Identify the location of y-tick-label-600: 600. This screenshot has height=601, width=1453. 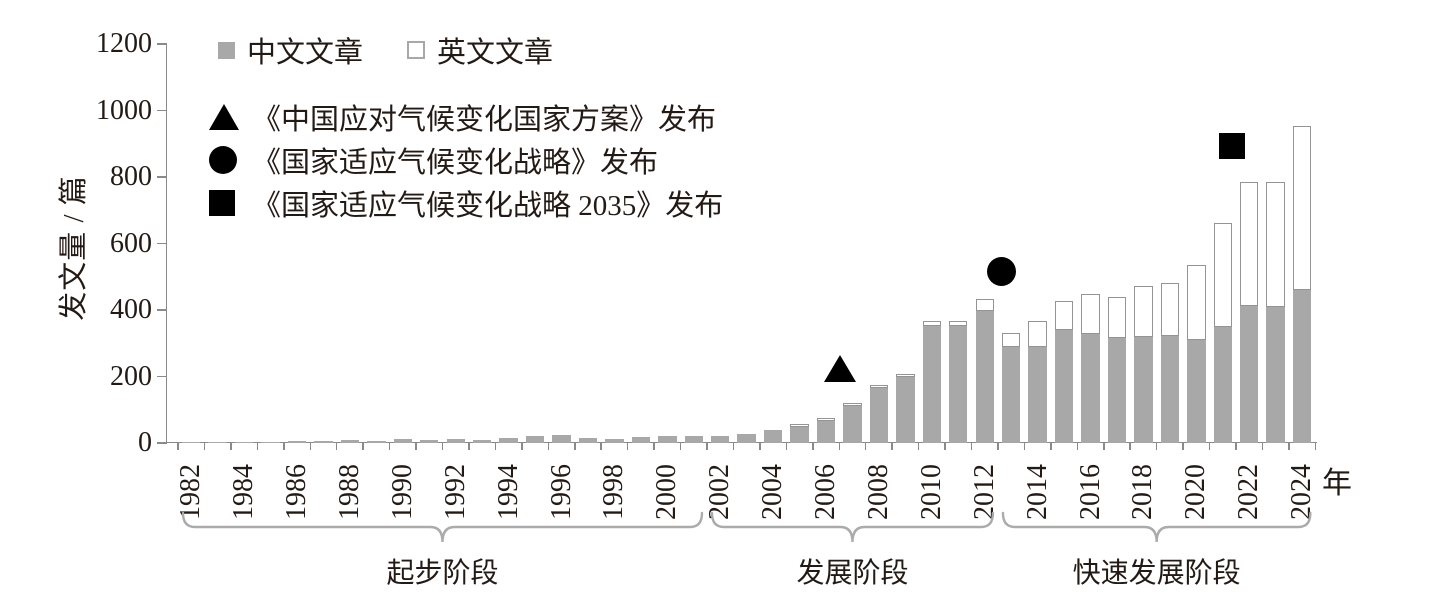
(131, 243).